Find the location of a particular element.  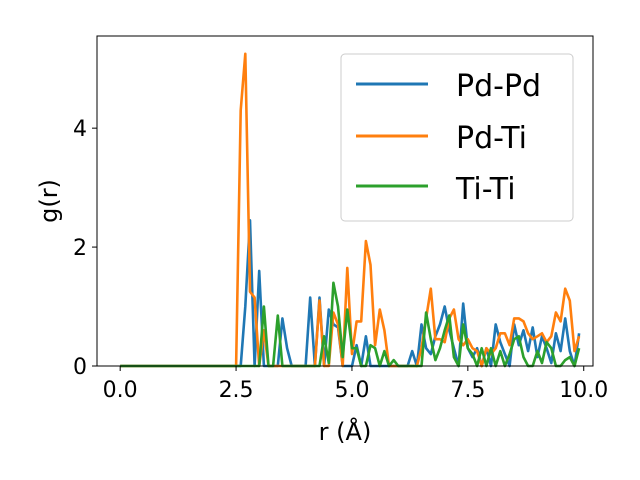

legend: Pd-Pd Pd-Ti Ti-Ti is located at coordinates (457, 137).